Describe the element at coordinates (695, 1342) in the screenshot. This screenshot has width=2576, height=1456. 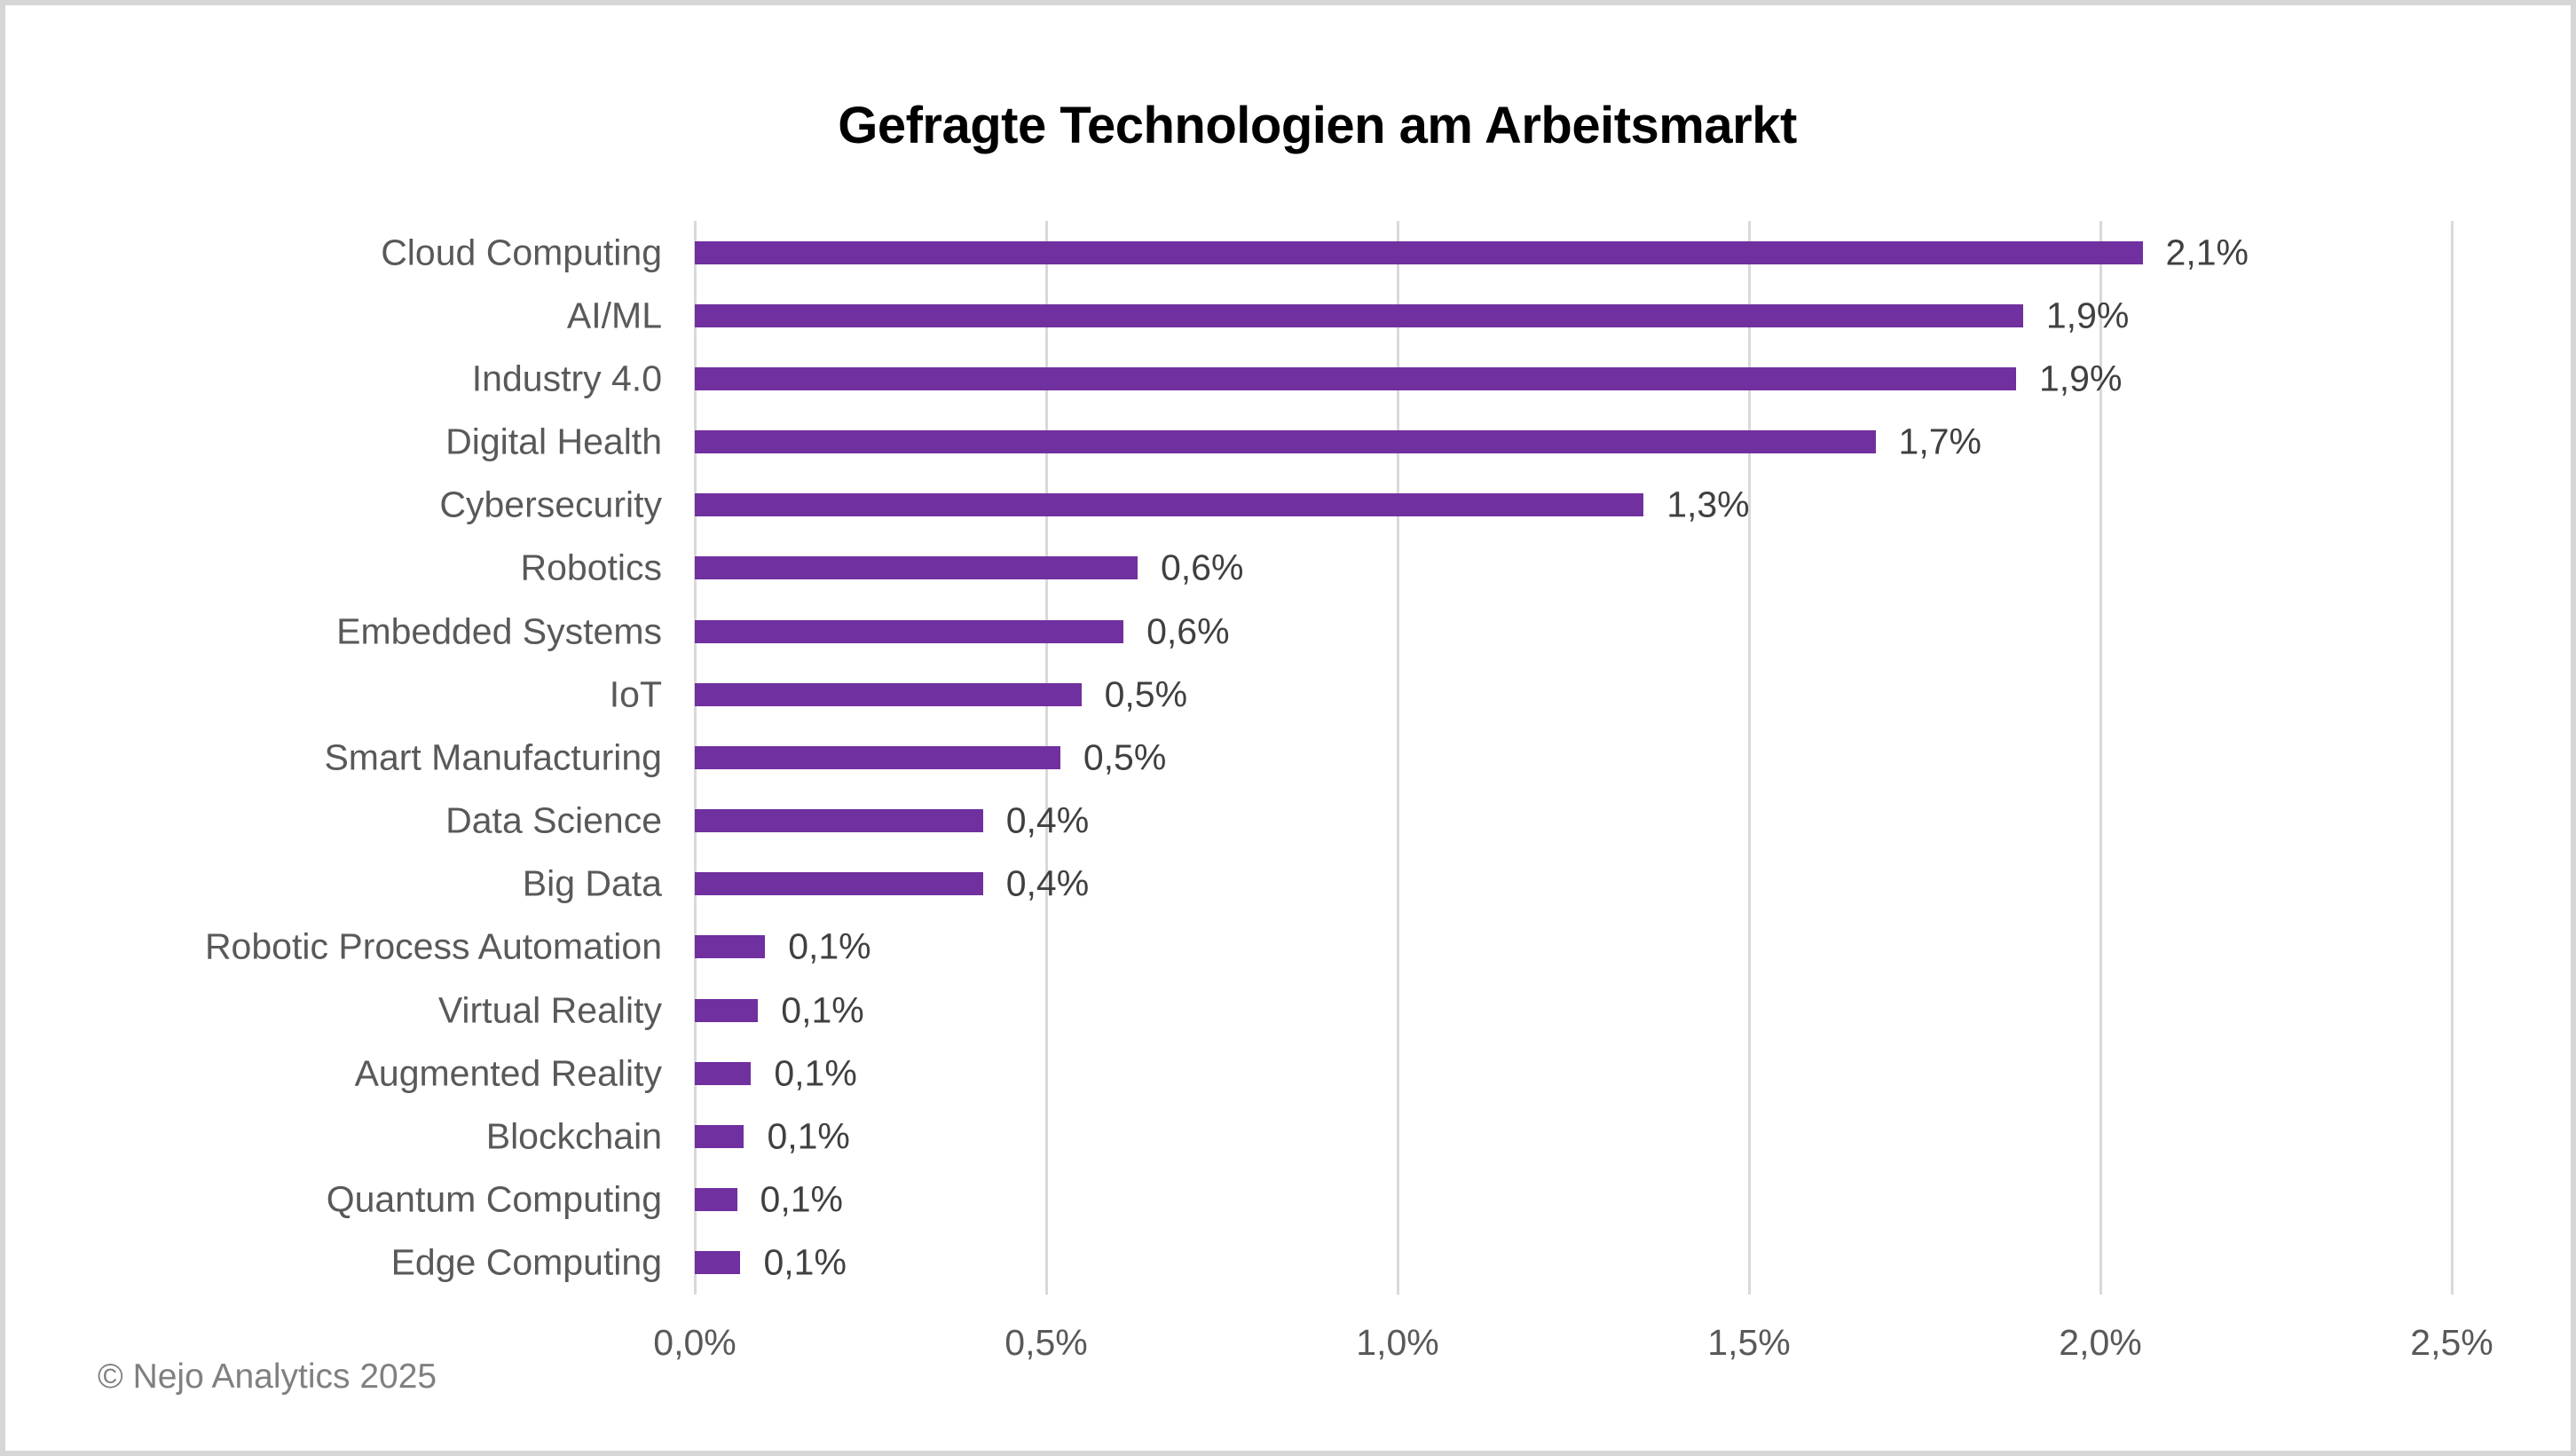
I see `x-tick-label: 0,0%` at that location.